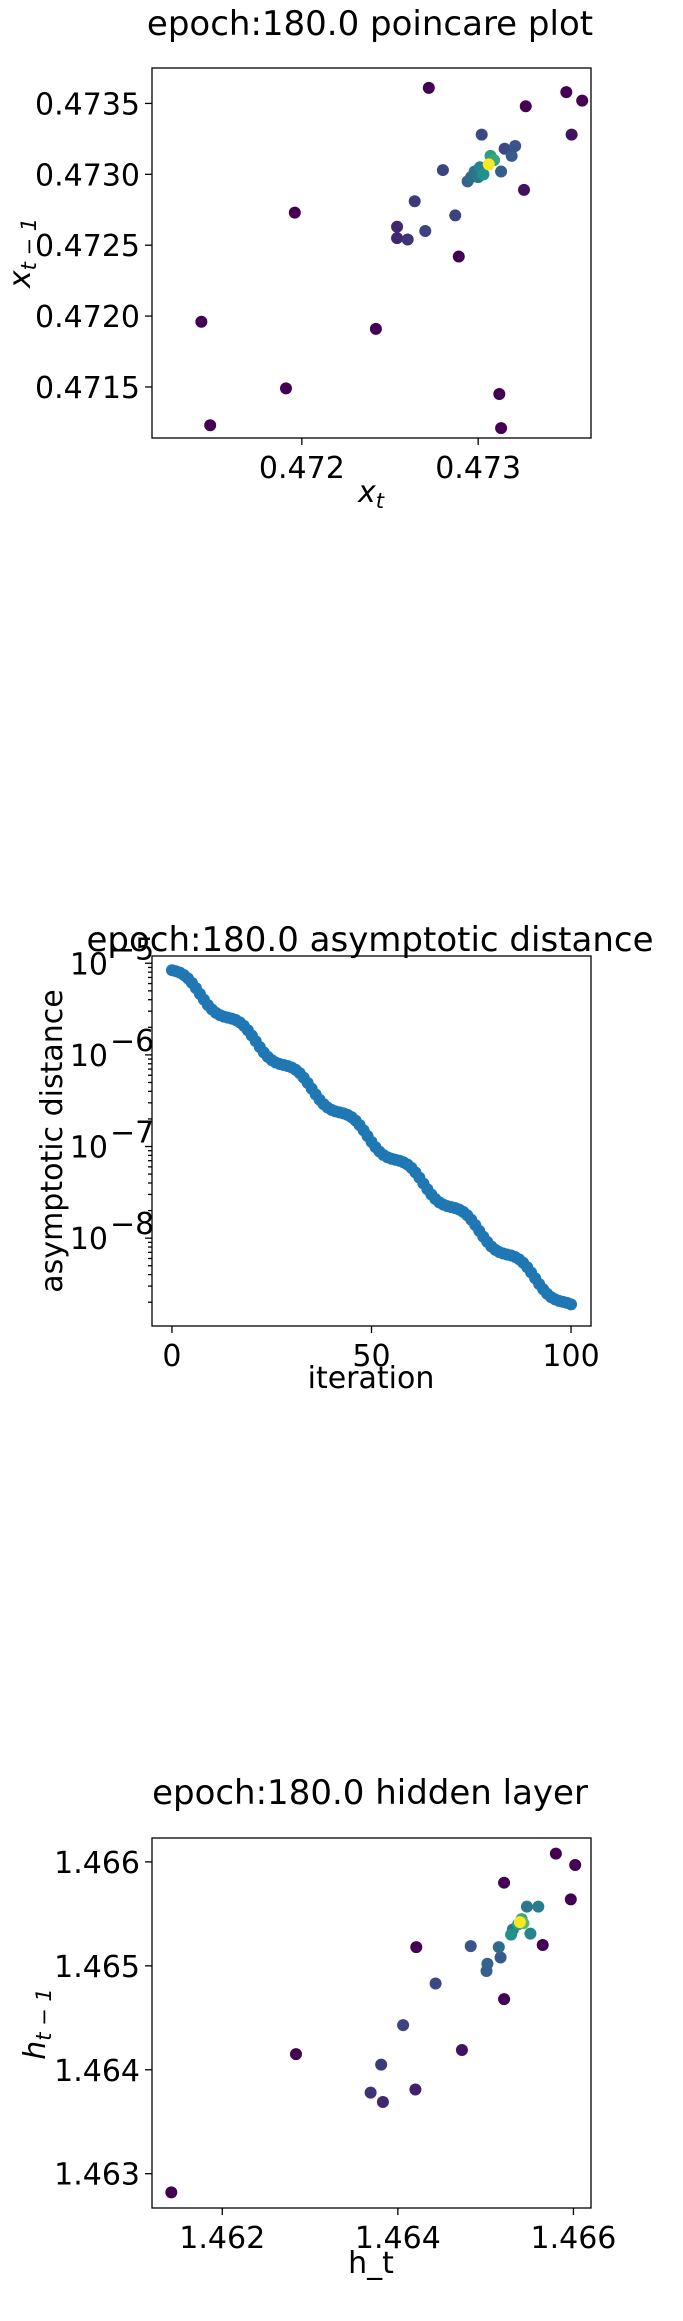 The width and height of the screenshot is (683, 2321). Describe the element at coordinates (371, 1378) in the screenshot. I see `x-axis-label: iteration` at that location.